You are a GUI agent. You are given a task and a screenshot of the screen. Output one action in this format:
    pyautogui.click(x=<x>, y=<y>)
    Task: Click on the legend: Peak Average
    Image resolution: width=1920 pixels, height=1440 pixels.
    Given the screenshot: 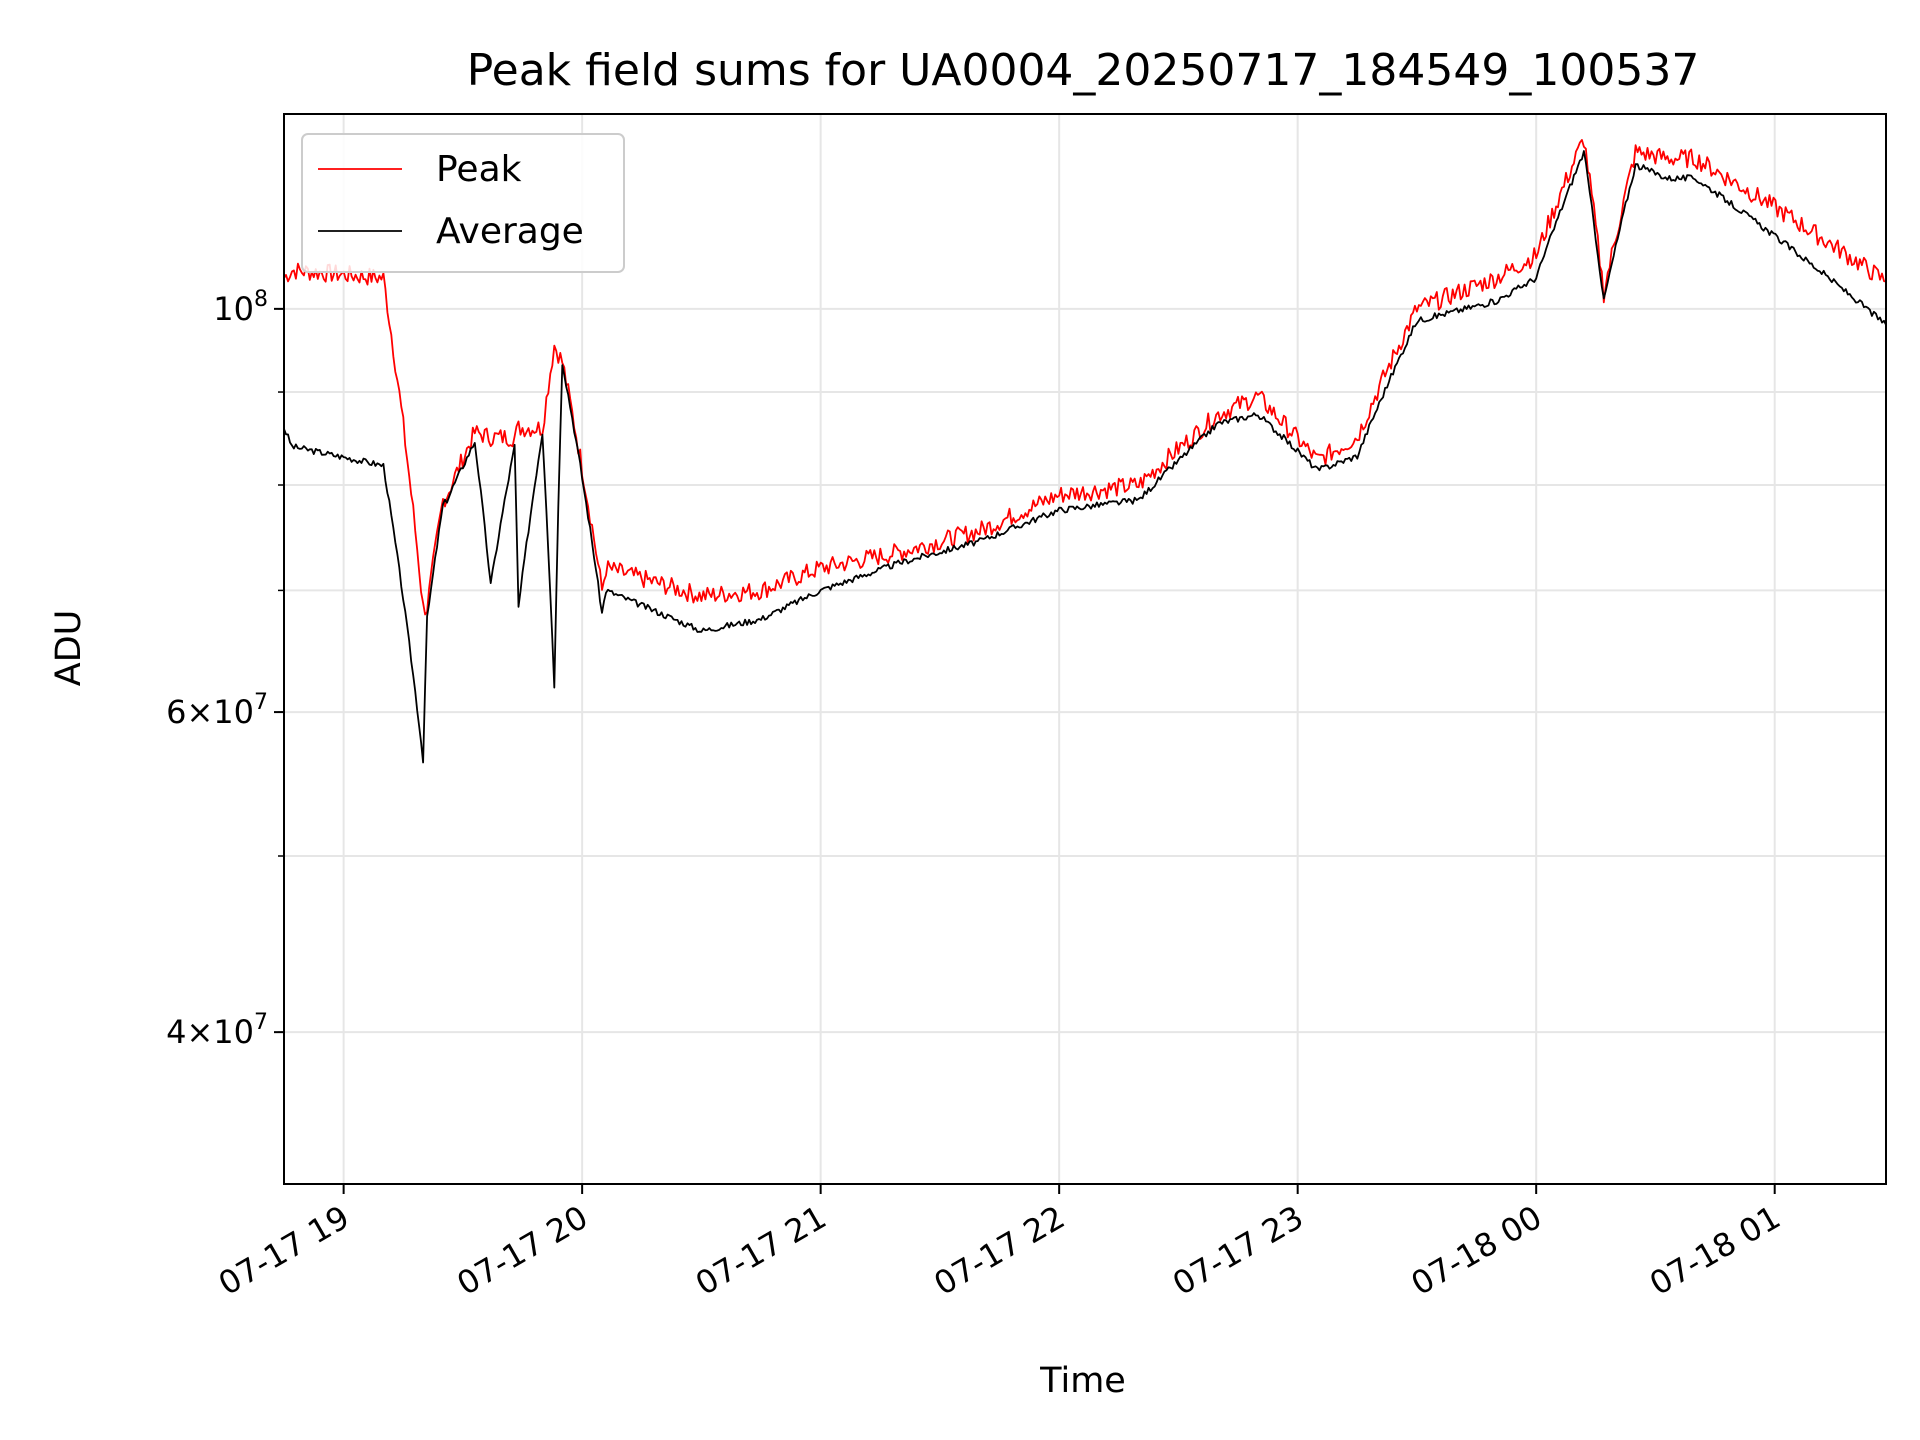 What is the action you would take?
    pyautogui.click(x=463, y=203)
    